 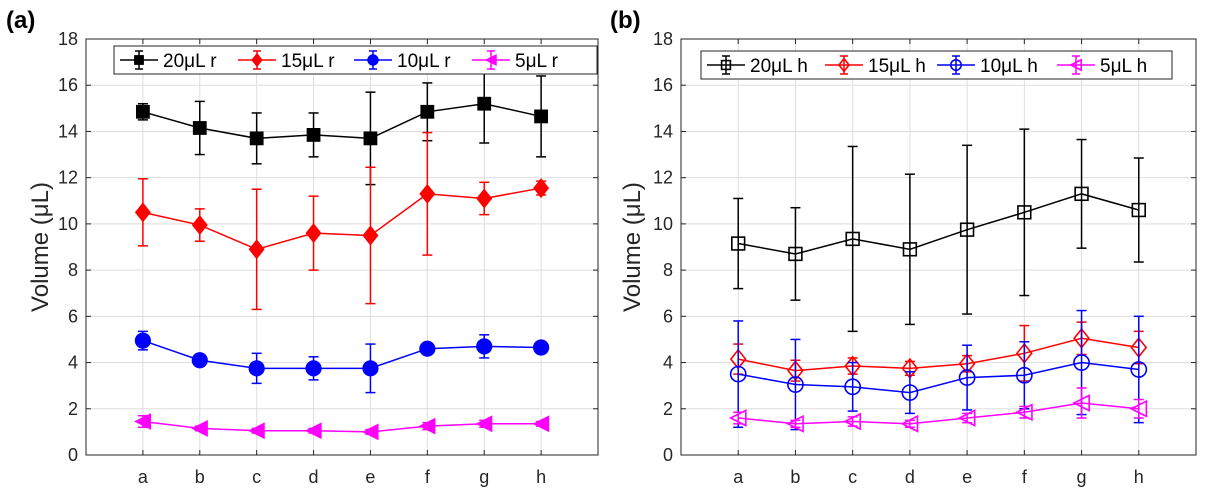 I want to click on legend-entry-20-l-r: 20μL r, so click(x=168, y=61).